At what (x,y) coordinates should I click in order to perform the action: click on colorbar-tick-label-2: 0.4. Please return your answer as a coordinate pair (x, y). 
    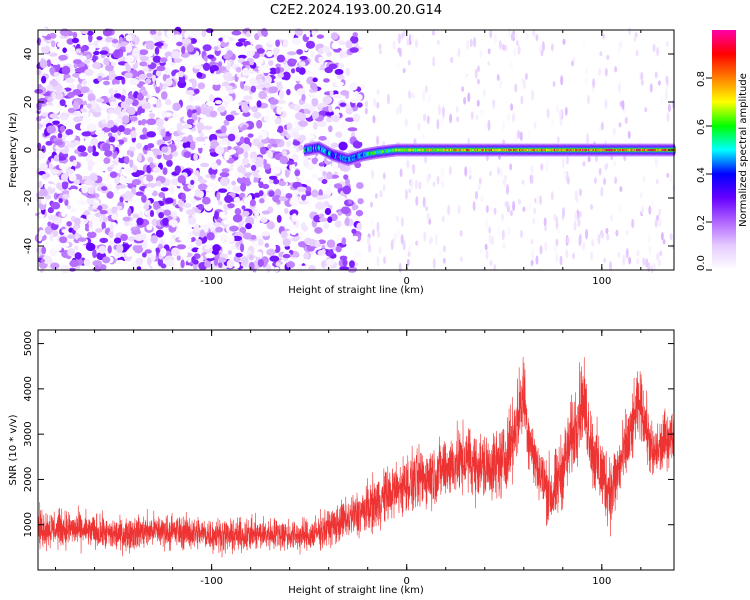
    Looking at the image, I should click on (701, 175).